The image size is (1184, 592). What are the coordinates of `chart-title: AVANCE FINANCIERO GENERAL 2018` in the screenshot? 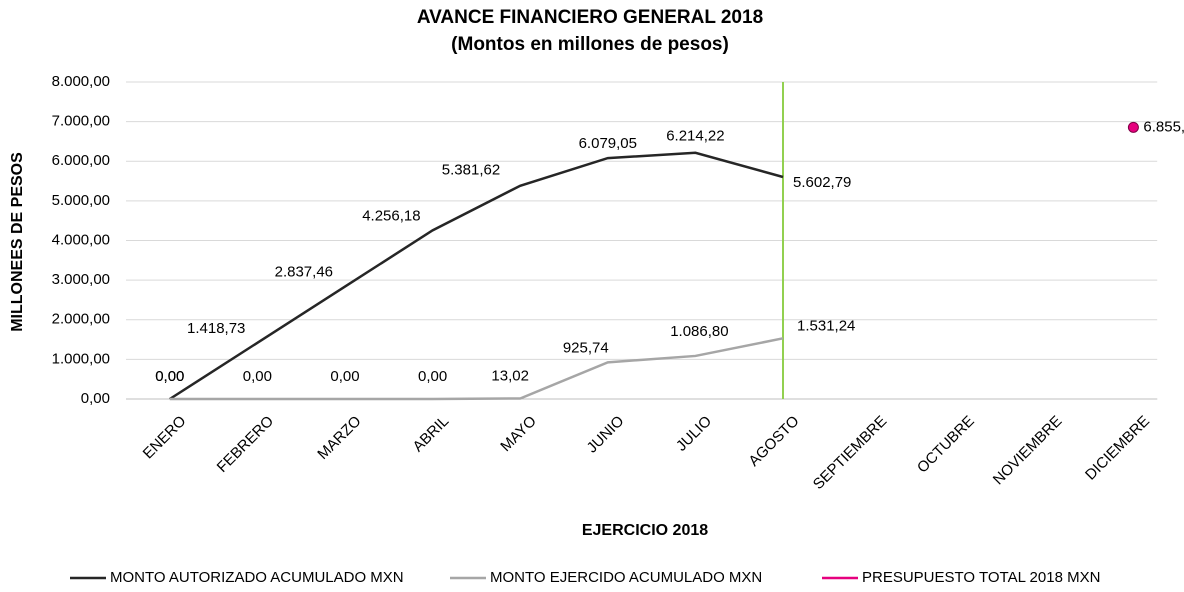 It's located at (590, 17).